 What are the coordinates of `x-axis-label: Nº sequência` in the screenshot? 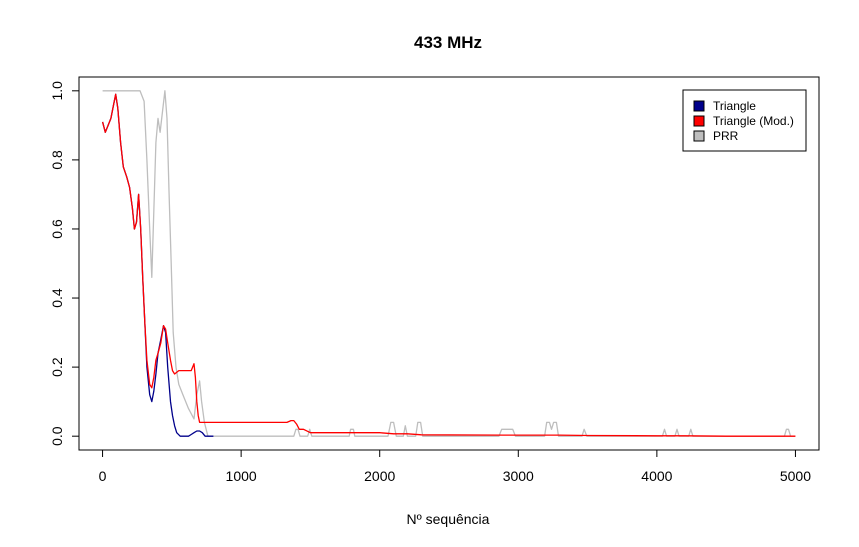 It's located at (448, 519).